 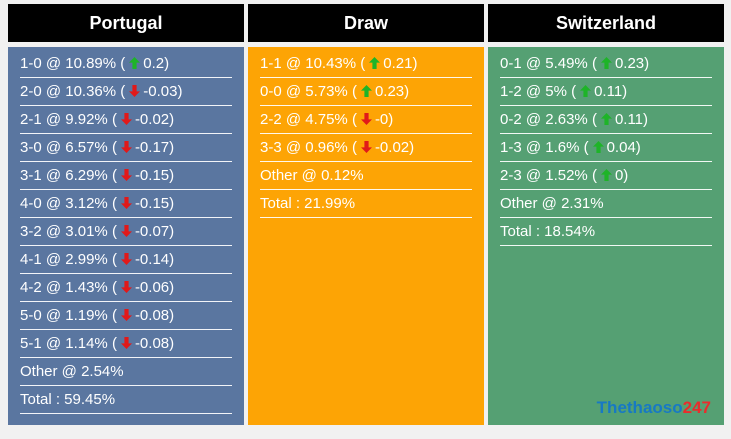 I want to click on summary-row: Total : 21.99%, so click(x=366, y=204).